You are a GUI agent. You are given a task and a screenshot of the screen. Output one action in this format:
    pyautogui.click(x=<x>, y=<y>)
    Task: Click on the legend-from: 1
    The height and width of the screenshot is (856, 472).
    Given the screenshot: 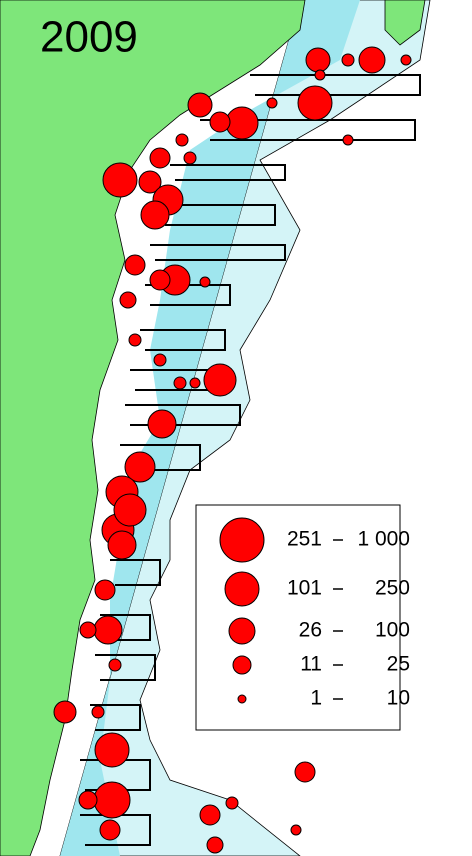 What is the action you would take?
    pyautogui.click(x=316, y=698)
    